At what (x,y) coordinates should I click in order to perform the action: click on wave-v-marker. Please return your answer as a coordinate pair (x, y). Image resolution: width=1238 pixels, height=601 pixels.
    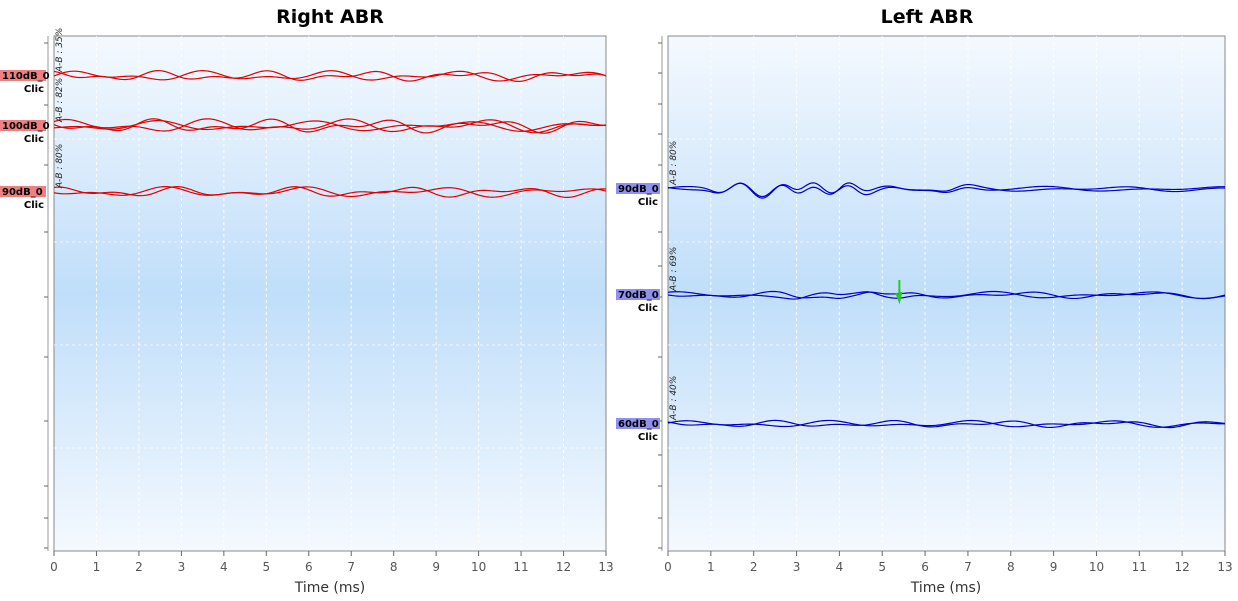
    Looking at the image, I should click on (899, 292).